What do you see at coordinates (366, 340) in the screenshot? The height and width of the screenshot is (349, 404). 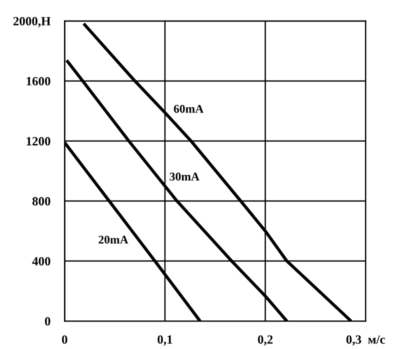 I see `x-tick-label: 0,3 м/с` at bounding box center [366, 340].